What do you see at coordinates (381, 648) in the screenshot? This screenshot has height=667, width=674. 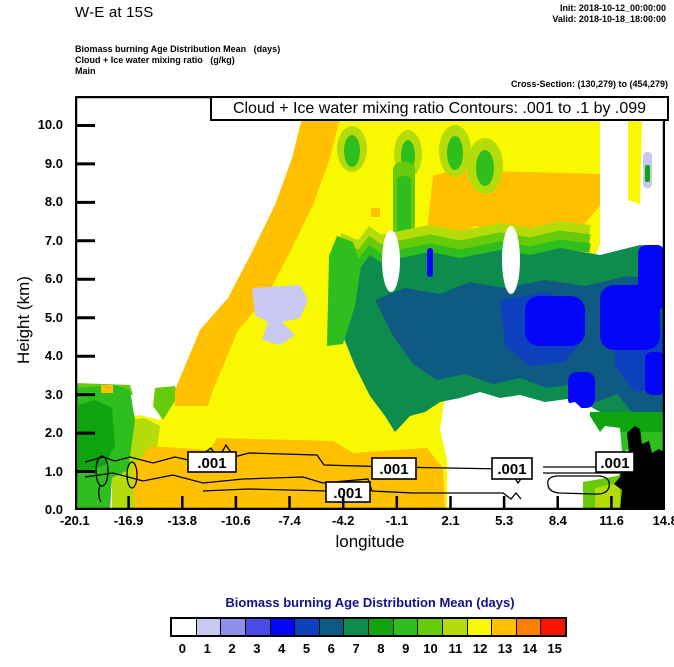 I see `colorbar-tick-label: 8` at bounding box center [381, 648].